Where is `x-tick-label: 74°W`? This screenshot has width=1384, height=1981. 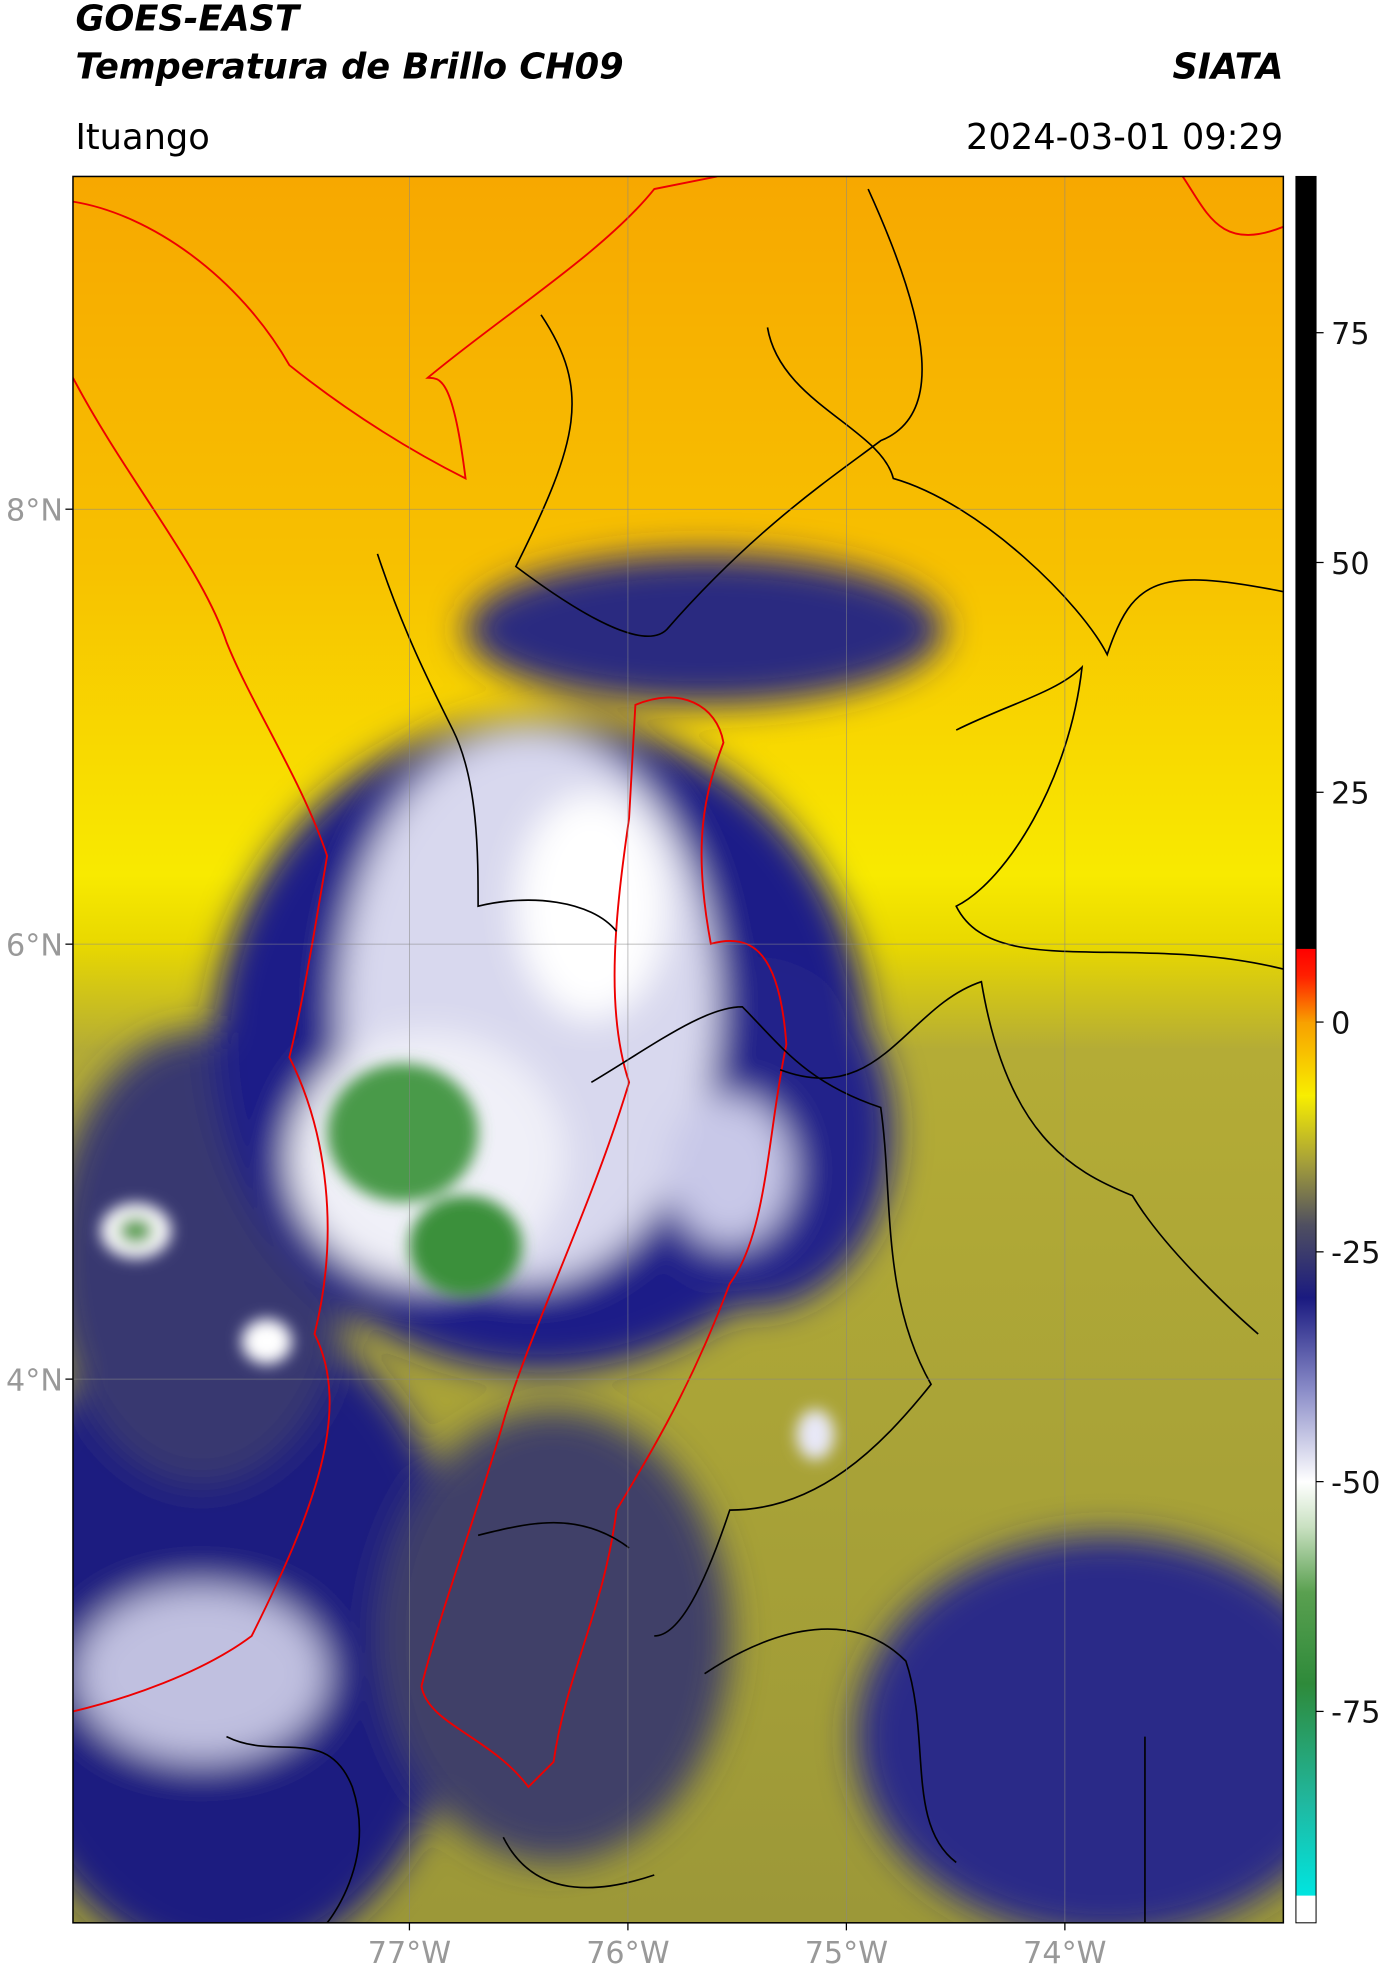 x-tick-label: 74°W is located at coordinates (1064, 1953).